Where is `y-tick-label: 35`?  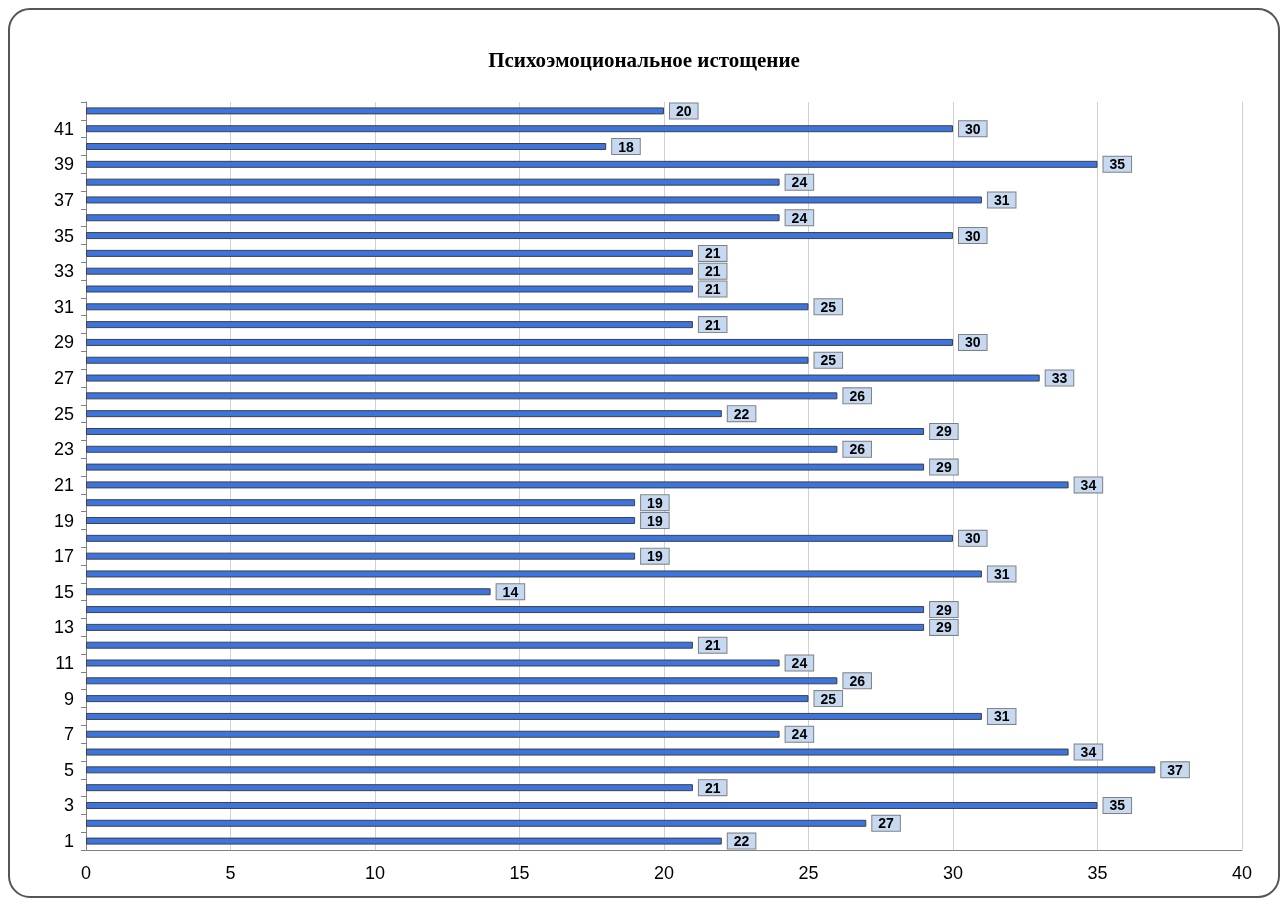
y-tick-label: 35 is located at coordinates (63, 235).